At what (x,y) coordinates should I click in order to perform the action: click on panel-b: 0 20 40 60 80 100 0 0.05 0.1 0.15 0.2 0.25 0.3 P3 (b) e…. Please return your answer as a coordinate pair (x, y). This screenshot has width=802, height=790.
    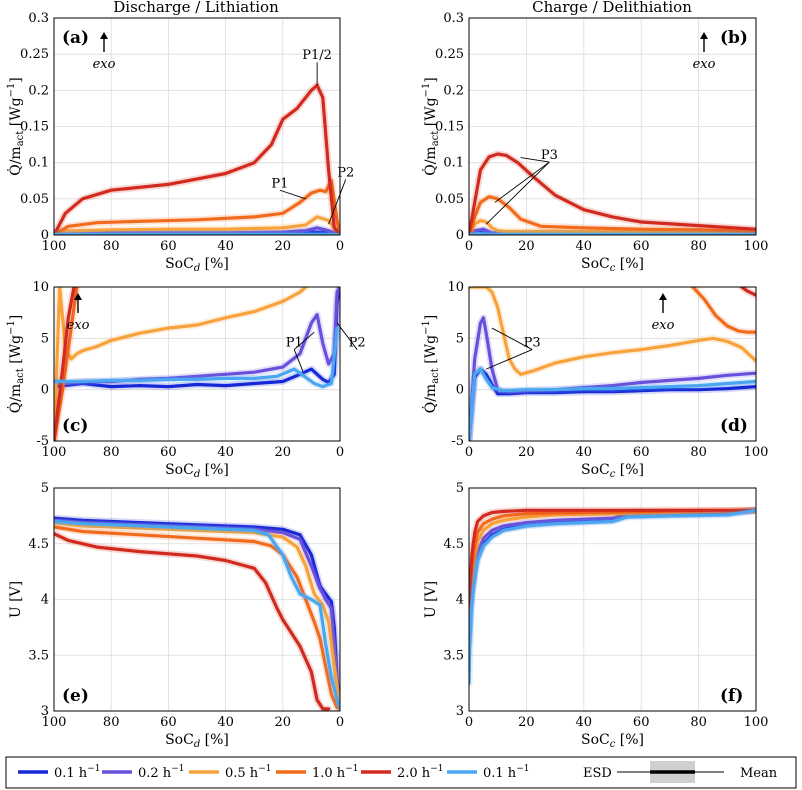
    Looking at the image, I should click on (594, 142).